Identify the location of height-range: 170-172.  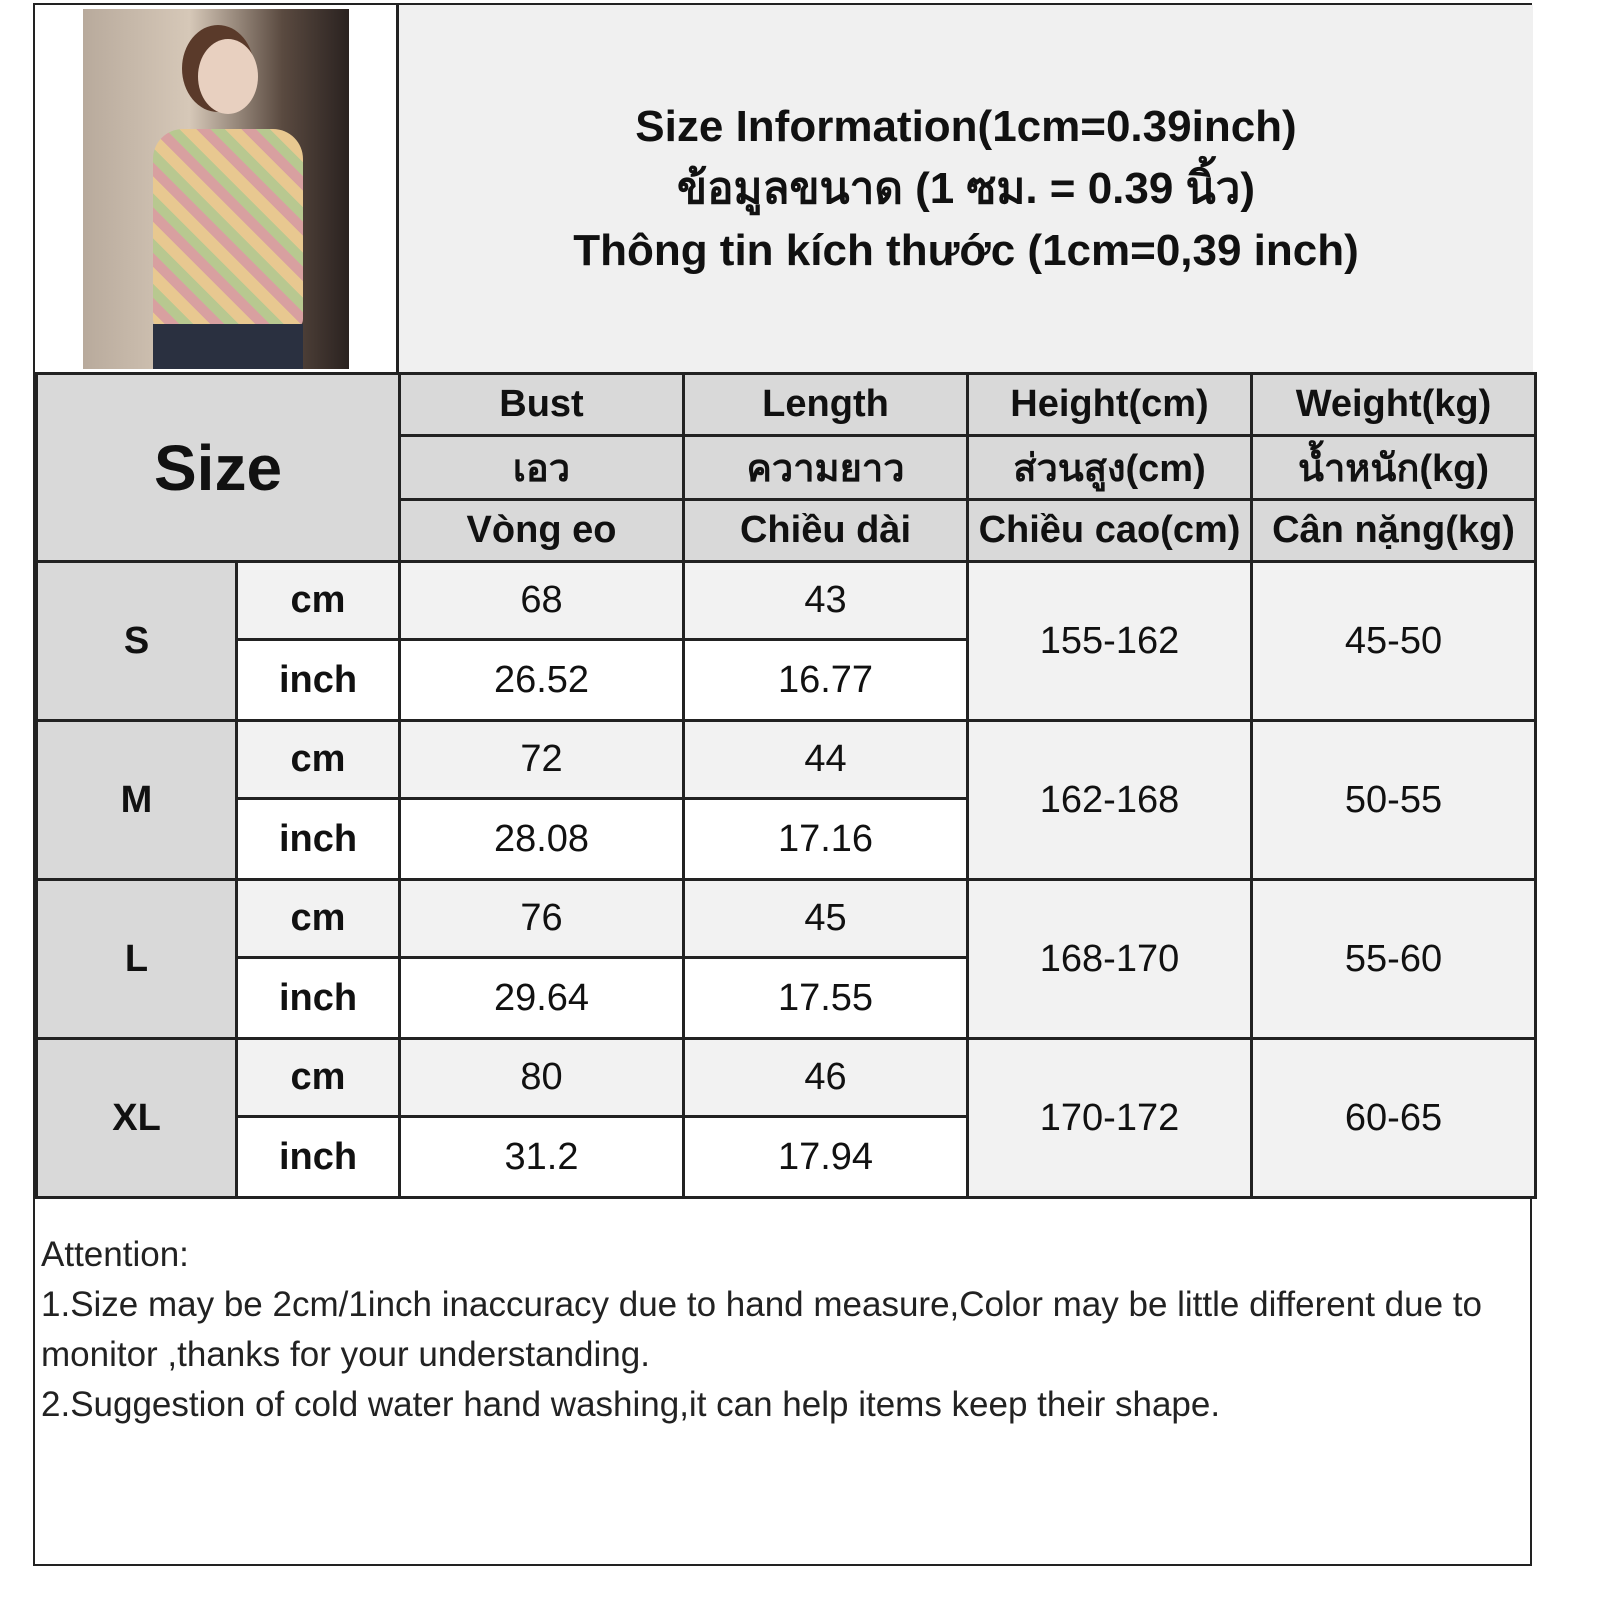
(1109, 1118).